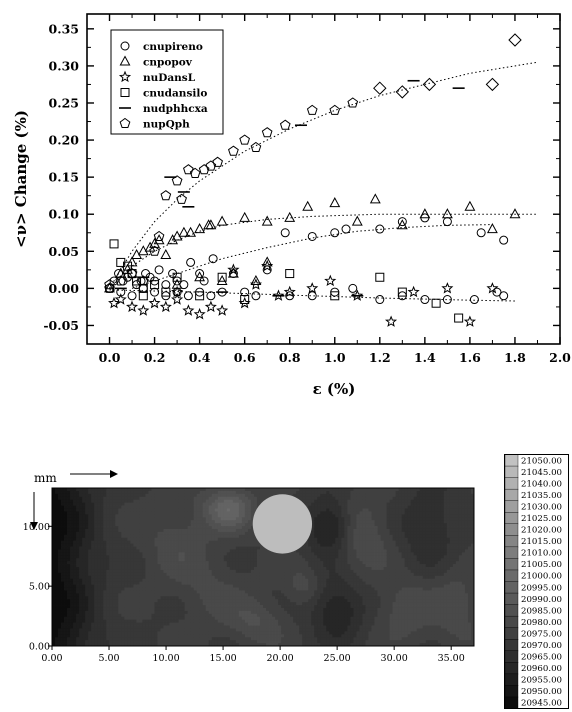 Image resolution: width=572 pixels, height=712 pixels. I want to click on x-tick-label: 0.4, so click(200, 357).